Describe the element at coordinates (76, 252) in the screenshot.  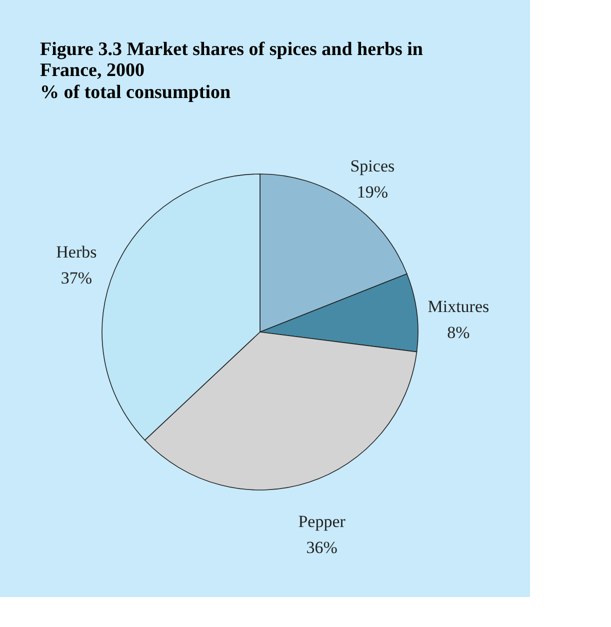
I see `slice-label: Herbs` at that location.